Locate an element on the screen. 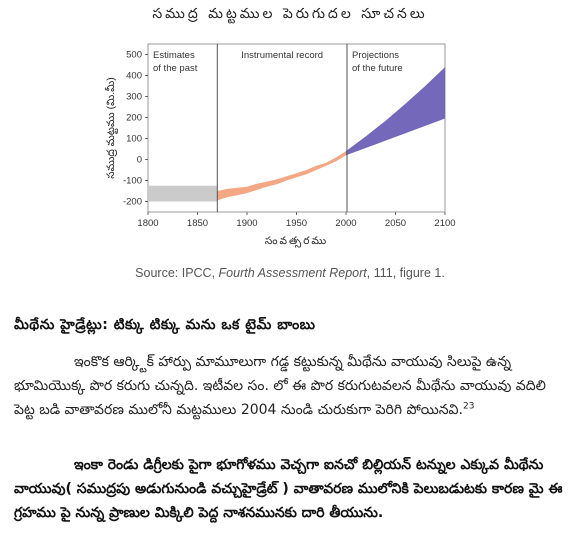 This screenshot has height=555, width=580. x-tick-label: 2100 is located at coordinates (444, 223).